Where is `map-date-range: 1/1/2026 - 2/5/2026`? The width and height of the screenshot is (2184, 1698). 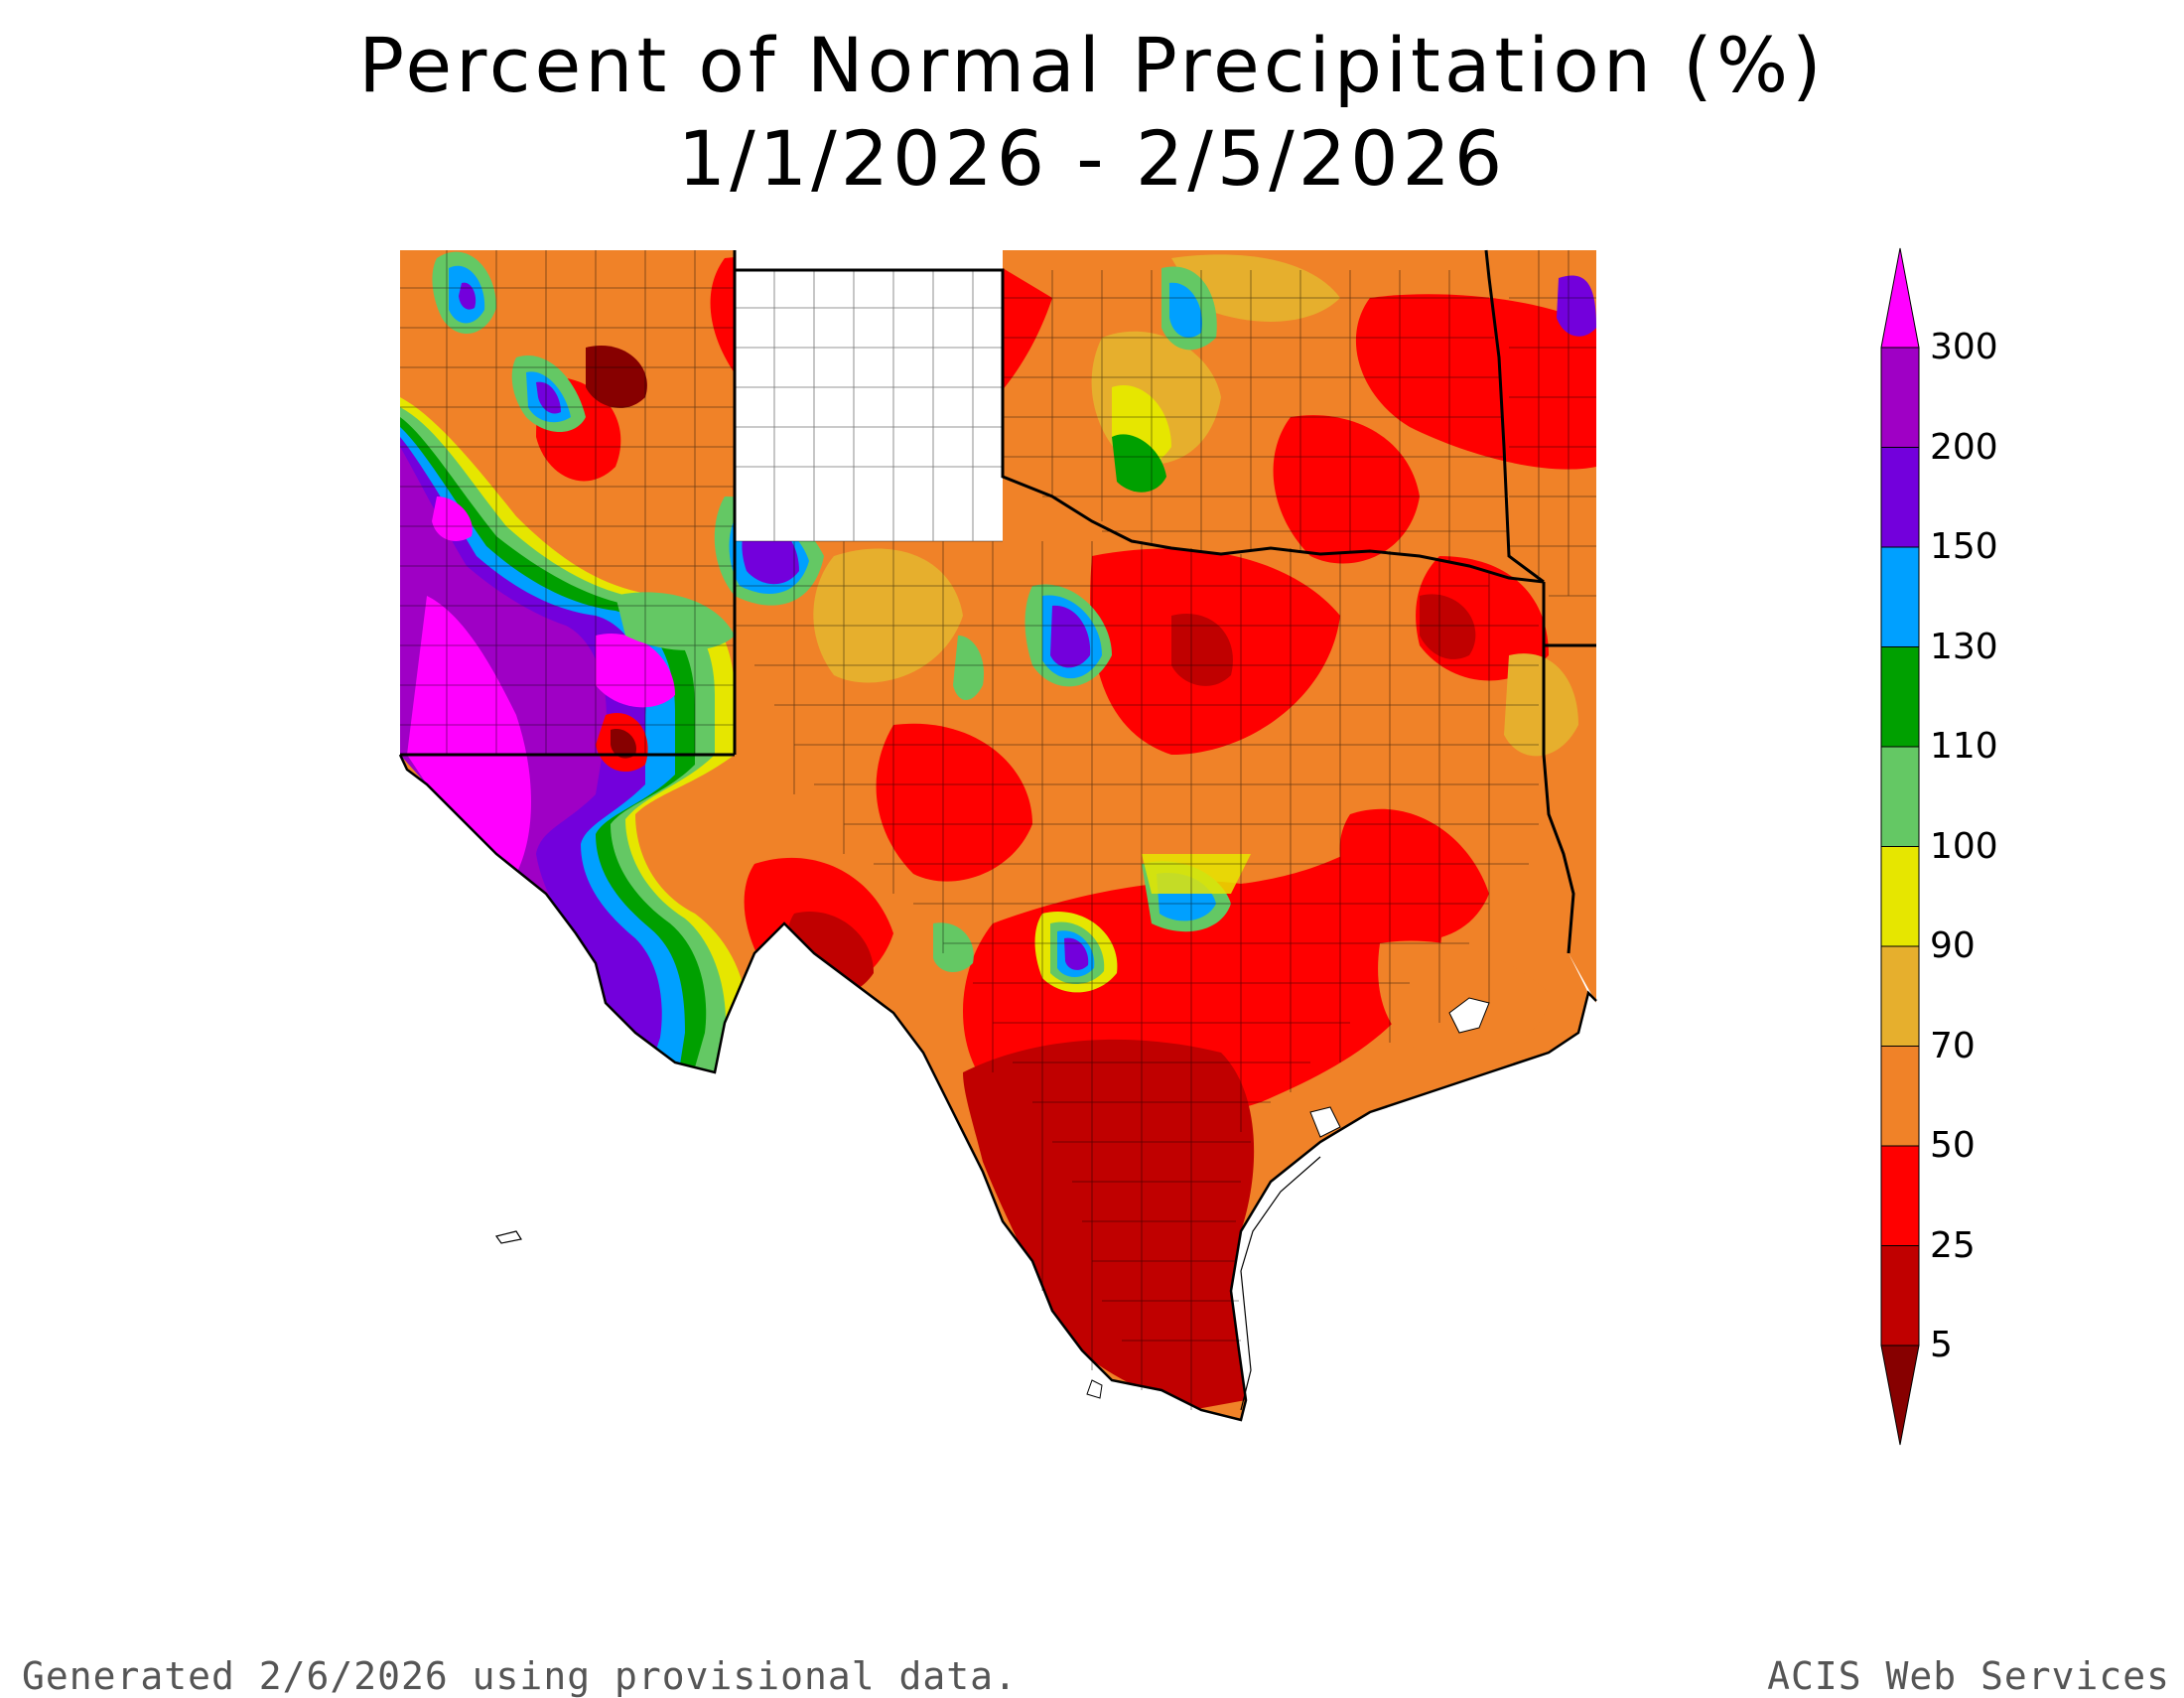
map-date-range: 1/1/2026 - 2/5/2026 is located at coordinates (1092, 158).